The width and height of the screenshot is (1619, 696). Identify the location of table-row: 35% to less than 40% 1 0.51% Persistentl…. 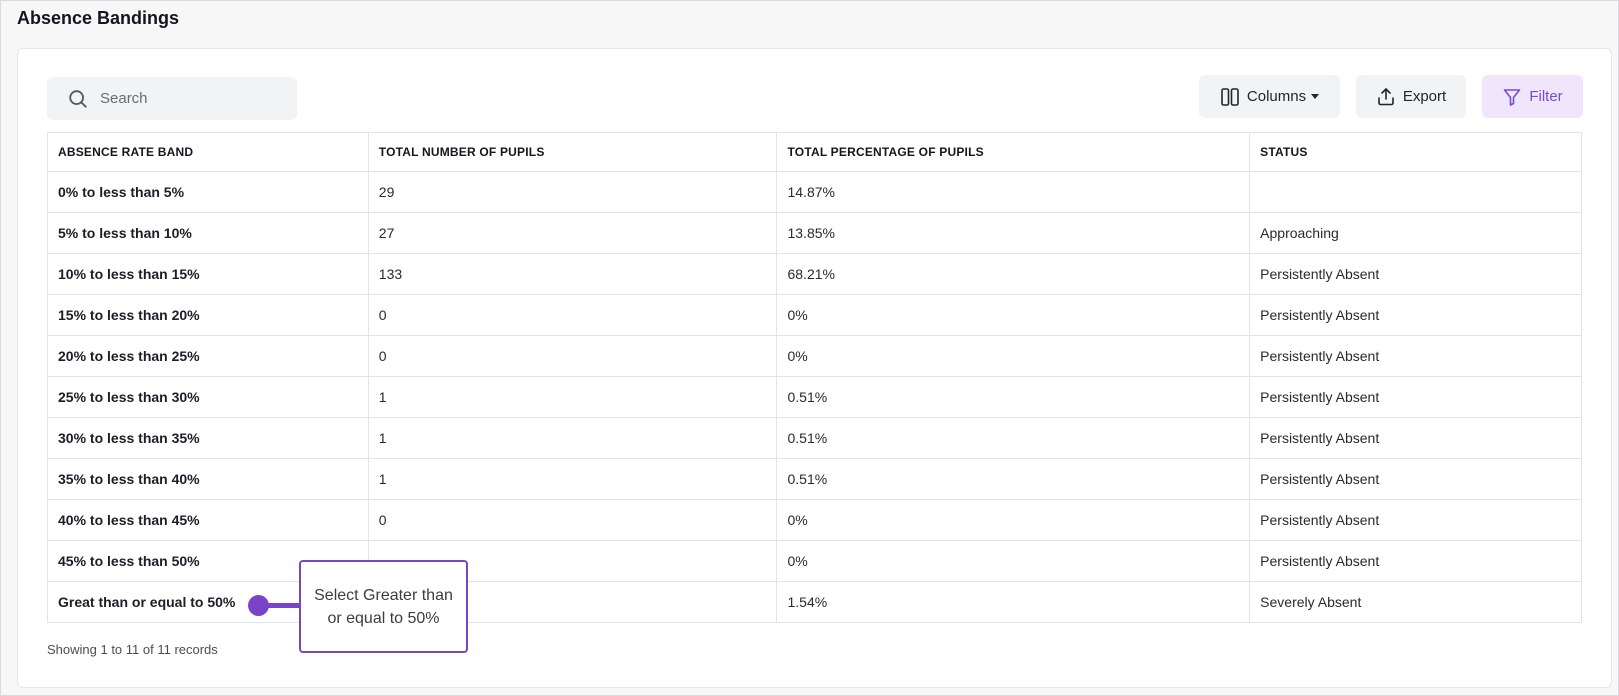
(814, 479).